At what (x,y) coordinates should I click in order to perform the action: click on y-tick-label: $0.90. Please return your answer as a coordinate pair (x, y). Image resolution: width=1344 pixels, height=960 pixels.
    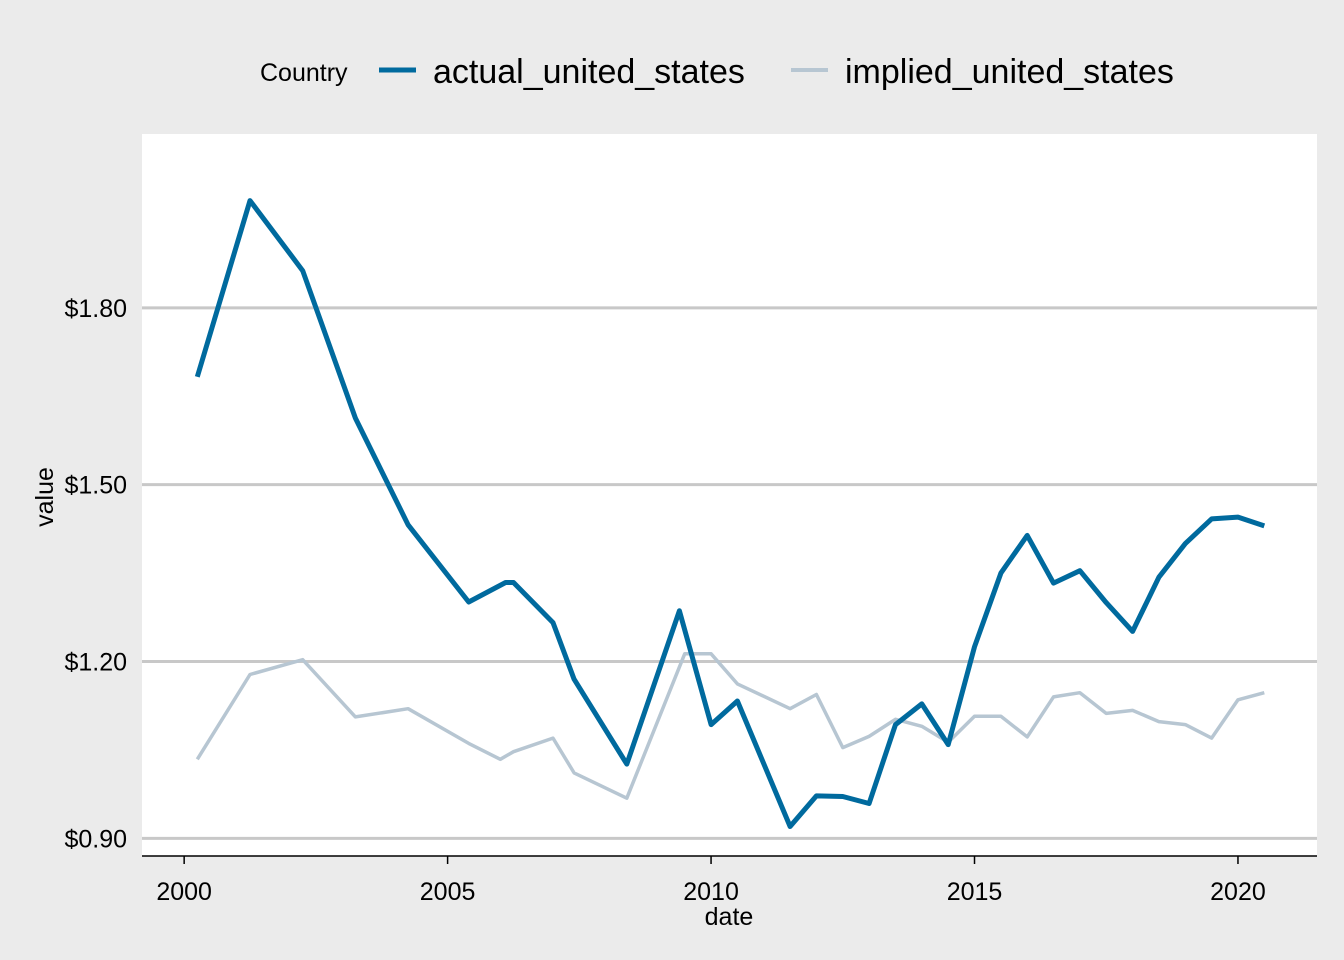
    Looking at the image, I should click on (95, 839).